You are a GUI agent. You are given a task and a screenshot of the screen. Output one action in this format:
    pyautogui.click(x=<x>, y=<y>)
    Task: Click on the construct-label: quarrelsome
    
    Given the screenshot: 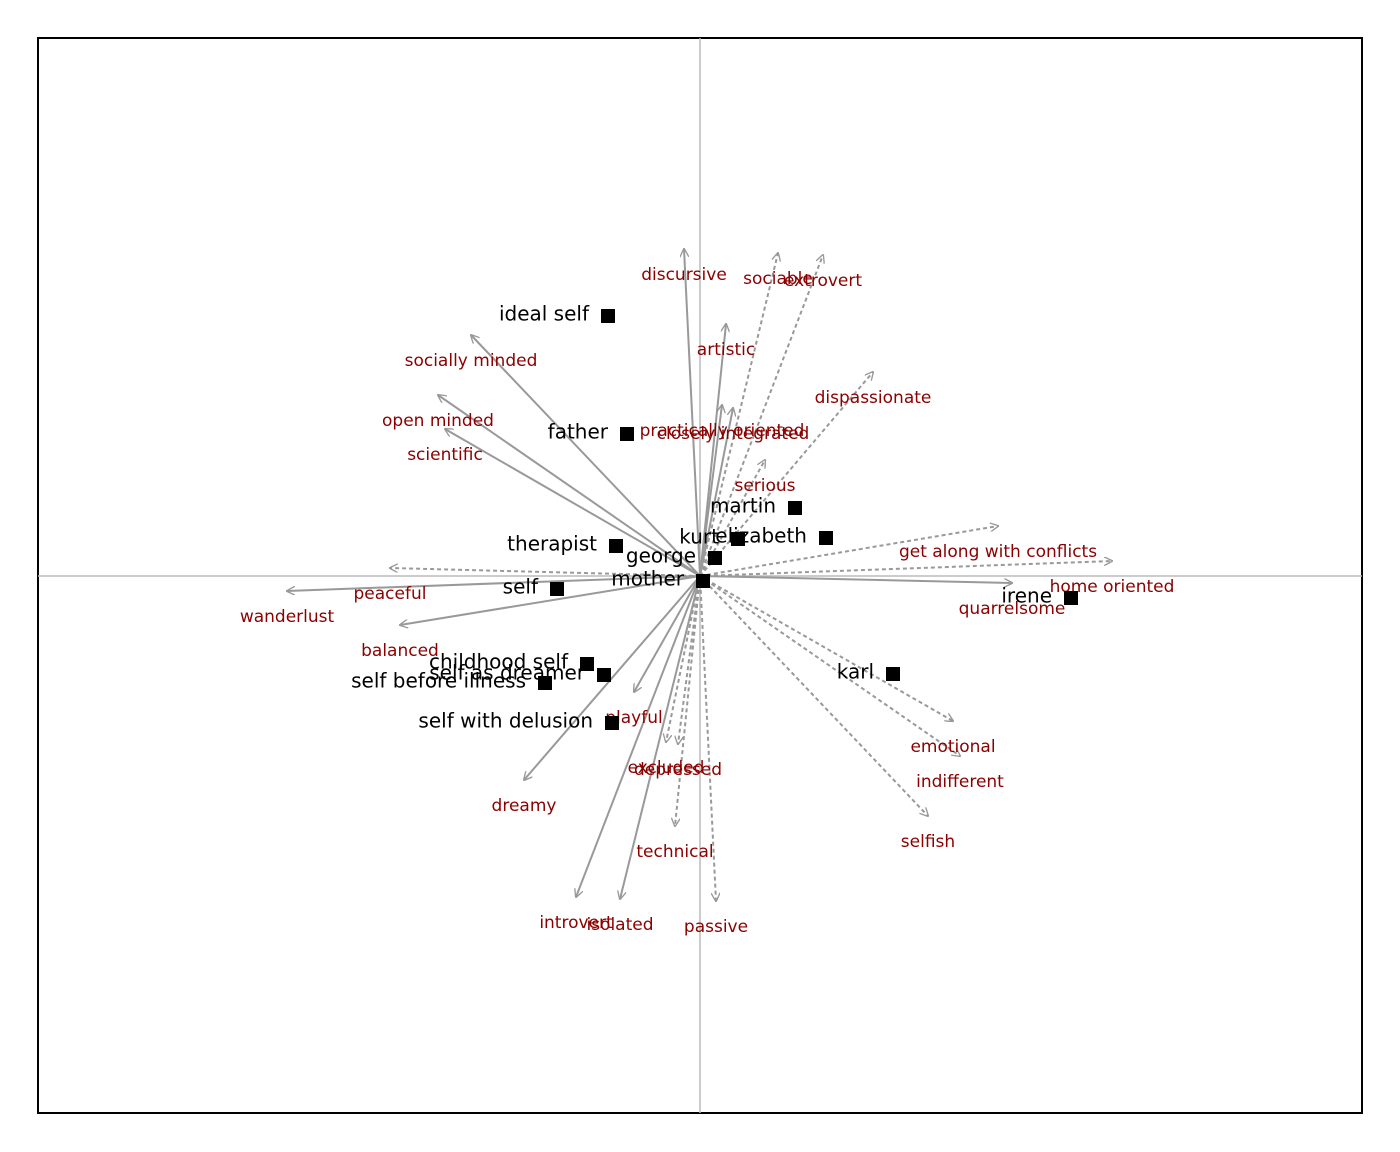 What is the action you would take?
    pyautogui.click(x=1012, y=609)
    